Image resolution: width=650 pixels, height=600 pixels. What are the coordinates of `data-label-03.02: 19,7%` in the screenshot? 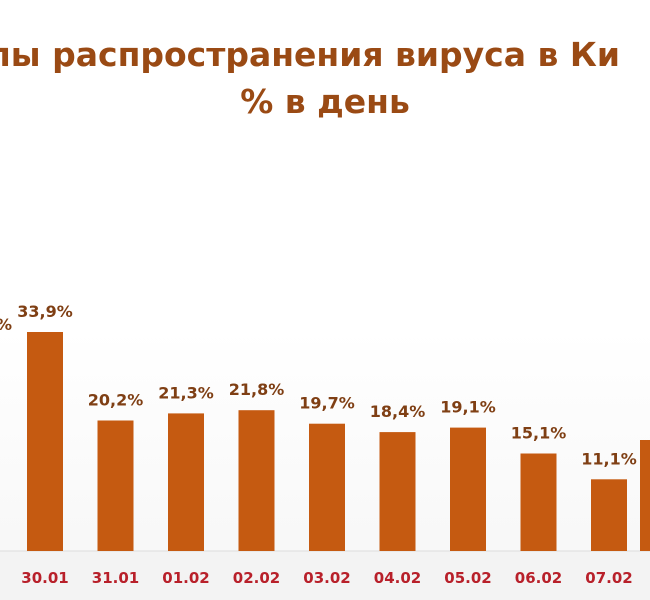 It's located at (327, 403).